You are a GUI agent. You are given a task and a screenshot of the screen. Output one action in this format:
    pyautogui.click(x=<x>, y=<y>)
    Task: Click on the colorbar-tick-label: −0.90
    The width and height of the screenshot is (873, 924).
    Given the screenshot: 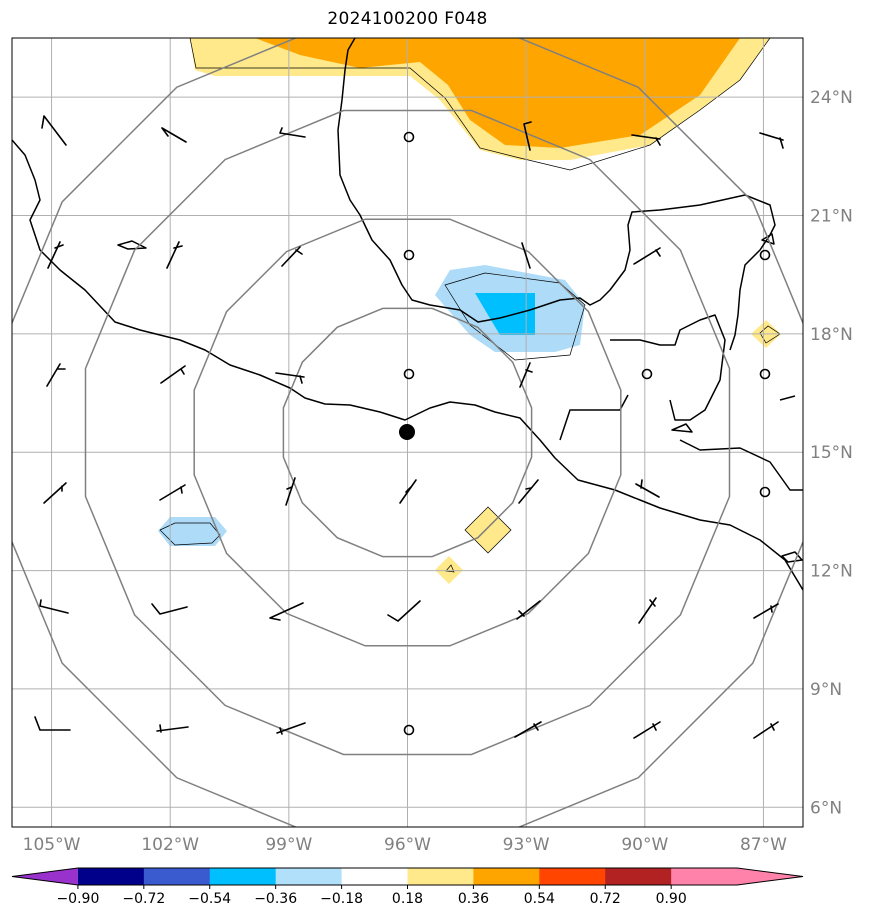 What is the action you would take?
    pyautogui.click(x=77, y=899)
    